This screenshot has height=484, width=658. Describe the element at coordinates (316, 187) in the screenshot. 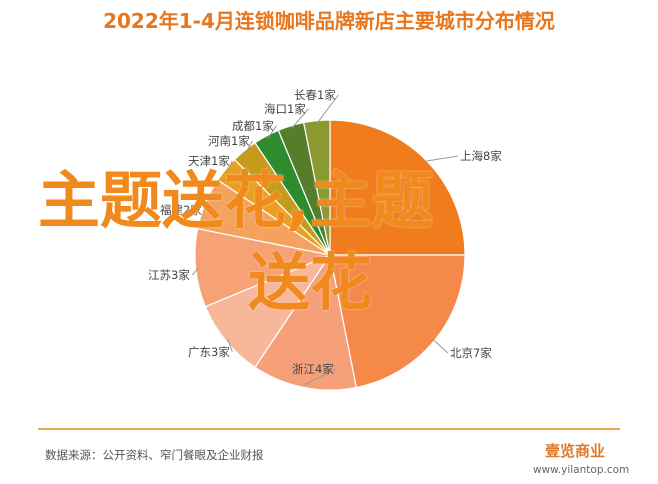

I see `pie-slice-长春` at that location.